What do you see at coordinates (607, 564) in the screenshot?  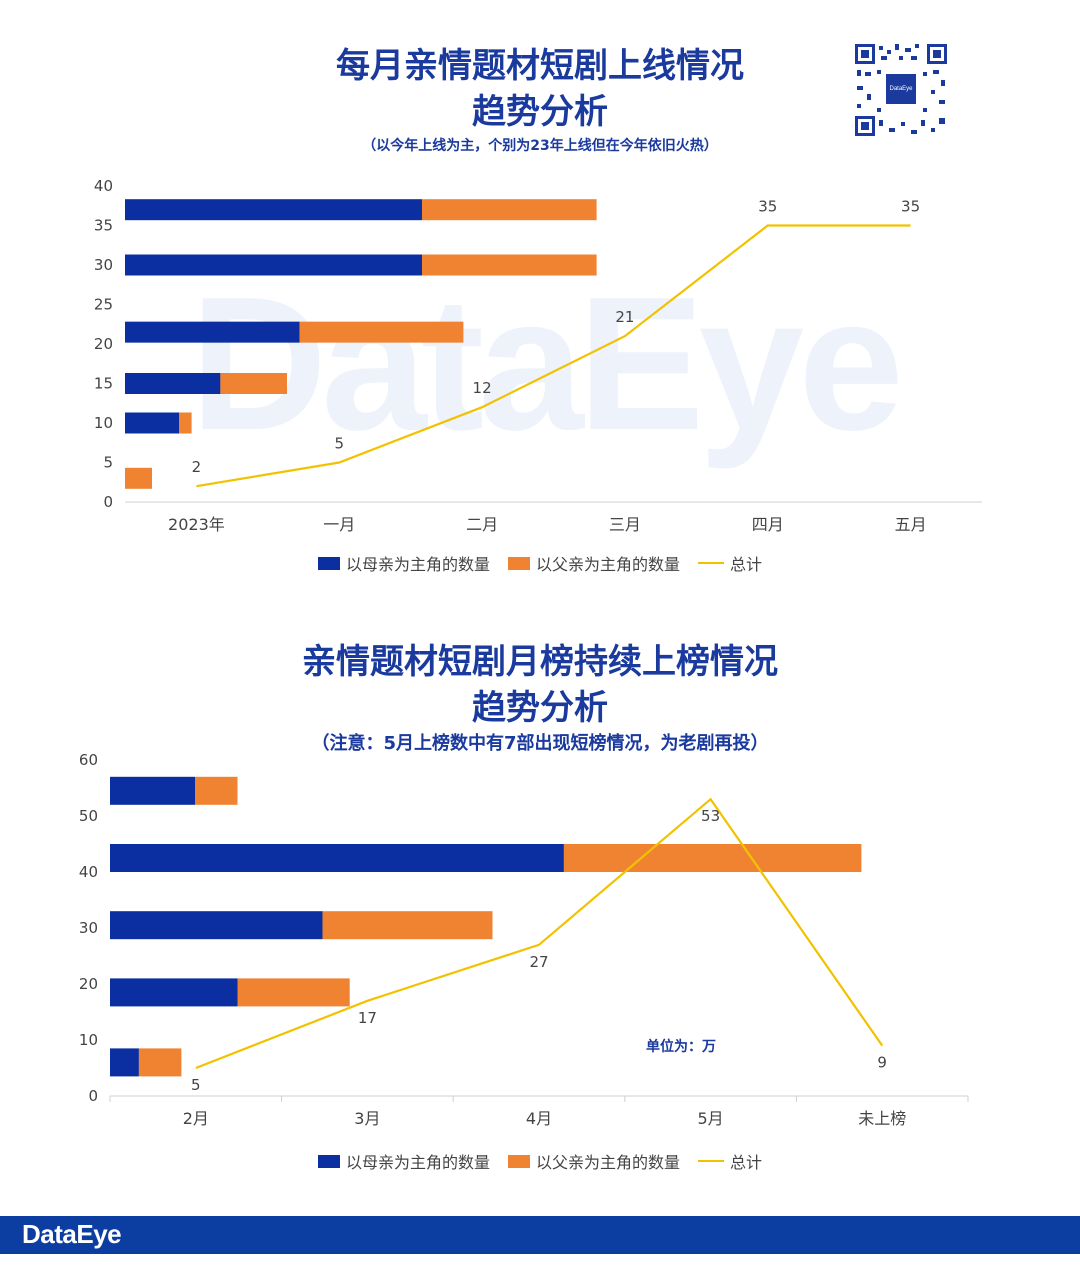 I see `legend-father-label: 以父亲为主角的数量` at bounding box center [607, 564].